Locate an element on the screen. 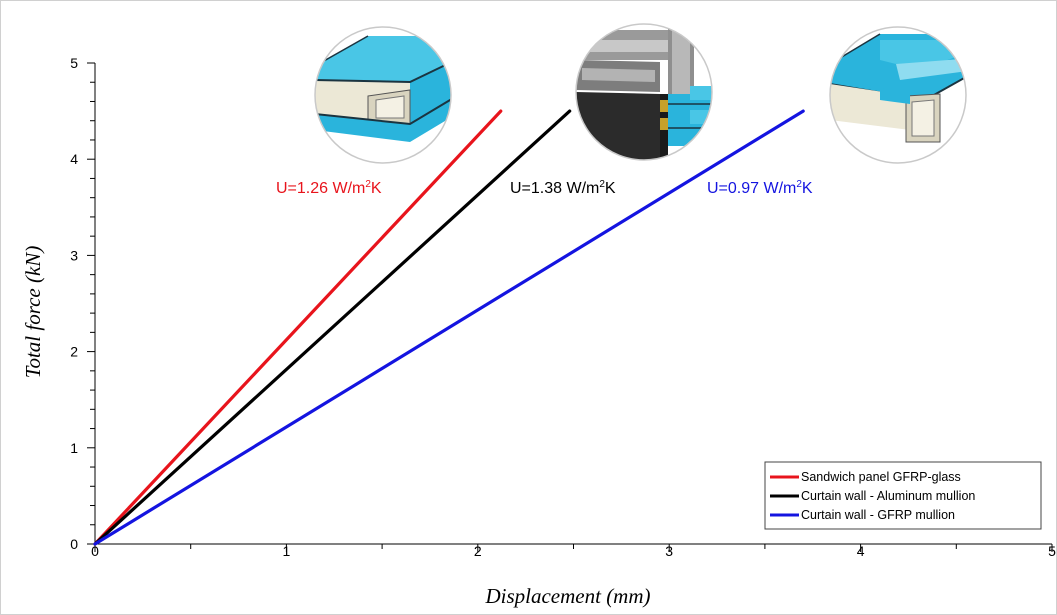 This screenshot has height=615, width=1057. u-value-label-aluminum: U=1.38 W/m2K is located at coordinates (563, 188).